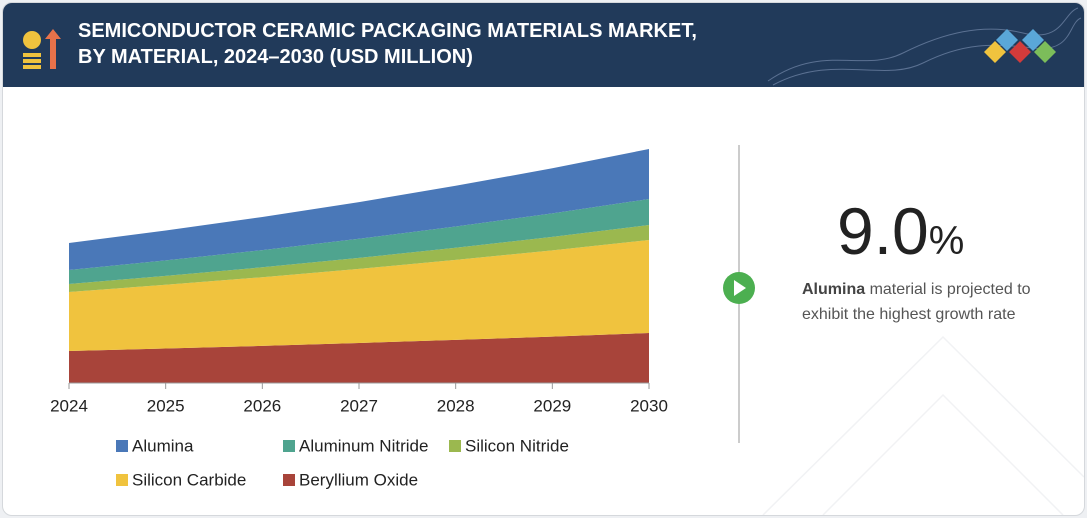 Image resolution: width=1087 pixels, height=518 pixels. What do you see at coordinates (189, 479) in the screenshot?
I see `legend-label: Silicon Carbide` at bounding box center [189, 479].